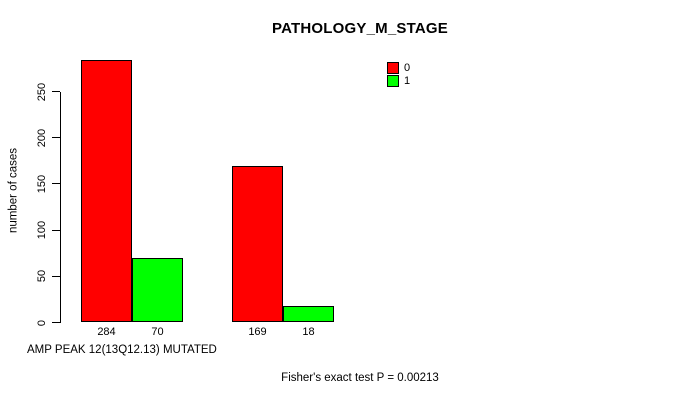 The width and height of the screenshot is (690, 400). Describe the element at coordinates (42, 137) in the screenshot. I see `y-tick-label: 200` at that location.